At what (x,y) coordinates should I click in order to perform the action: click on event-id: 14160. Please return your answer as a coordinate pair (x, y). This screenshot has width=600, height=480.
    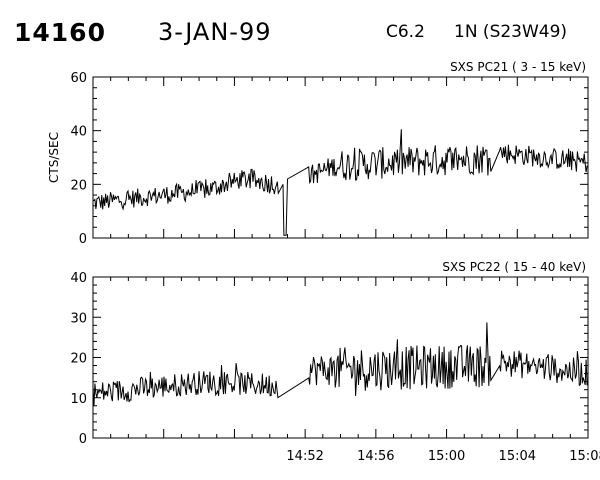
    Looking at the image, I should click on (60, 32).